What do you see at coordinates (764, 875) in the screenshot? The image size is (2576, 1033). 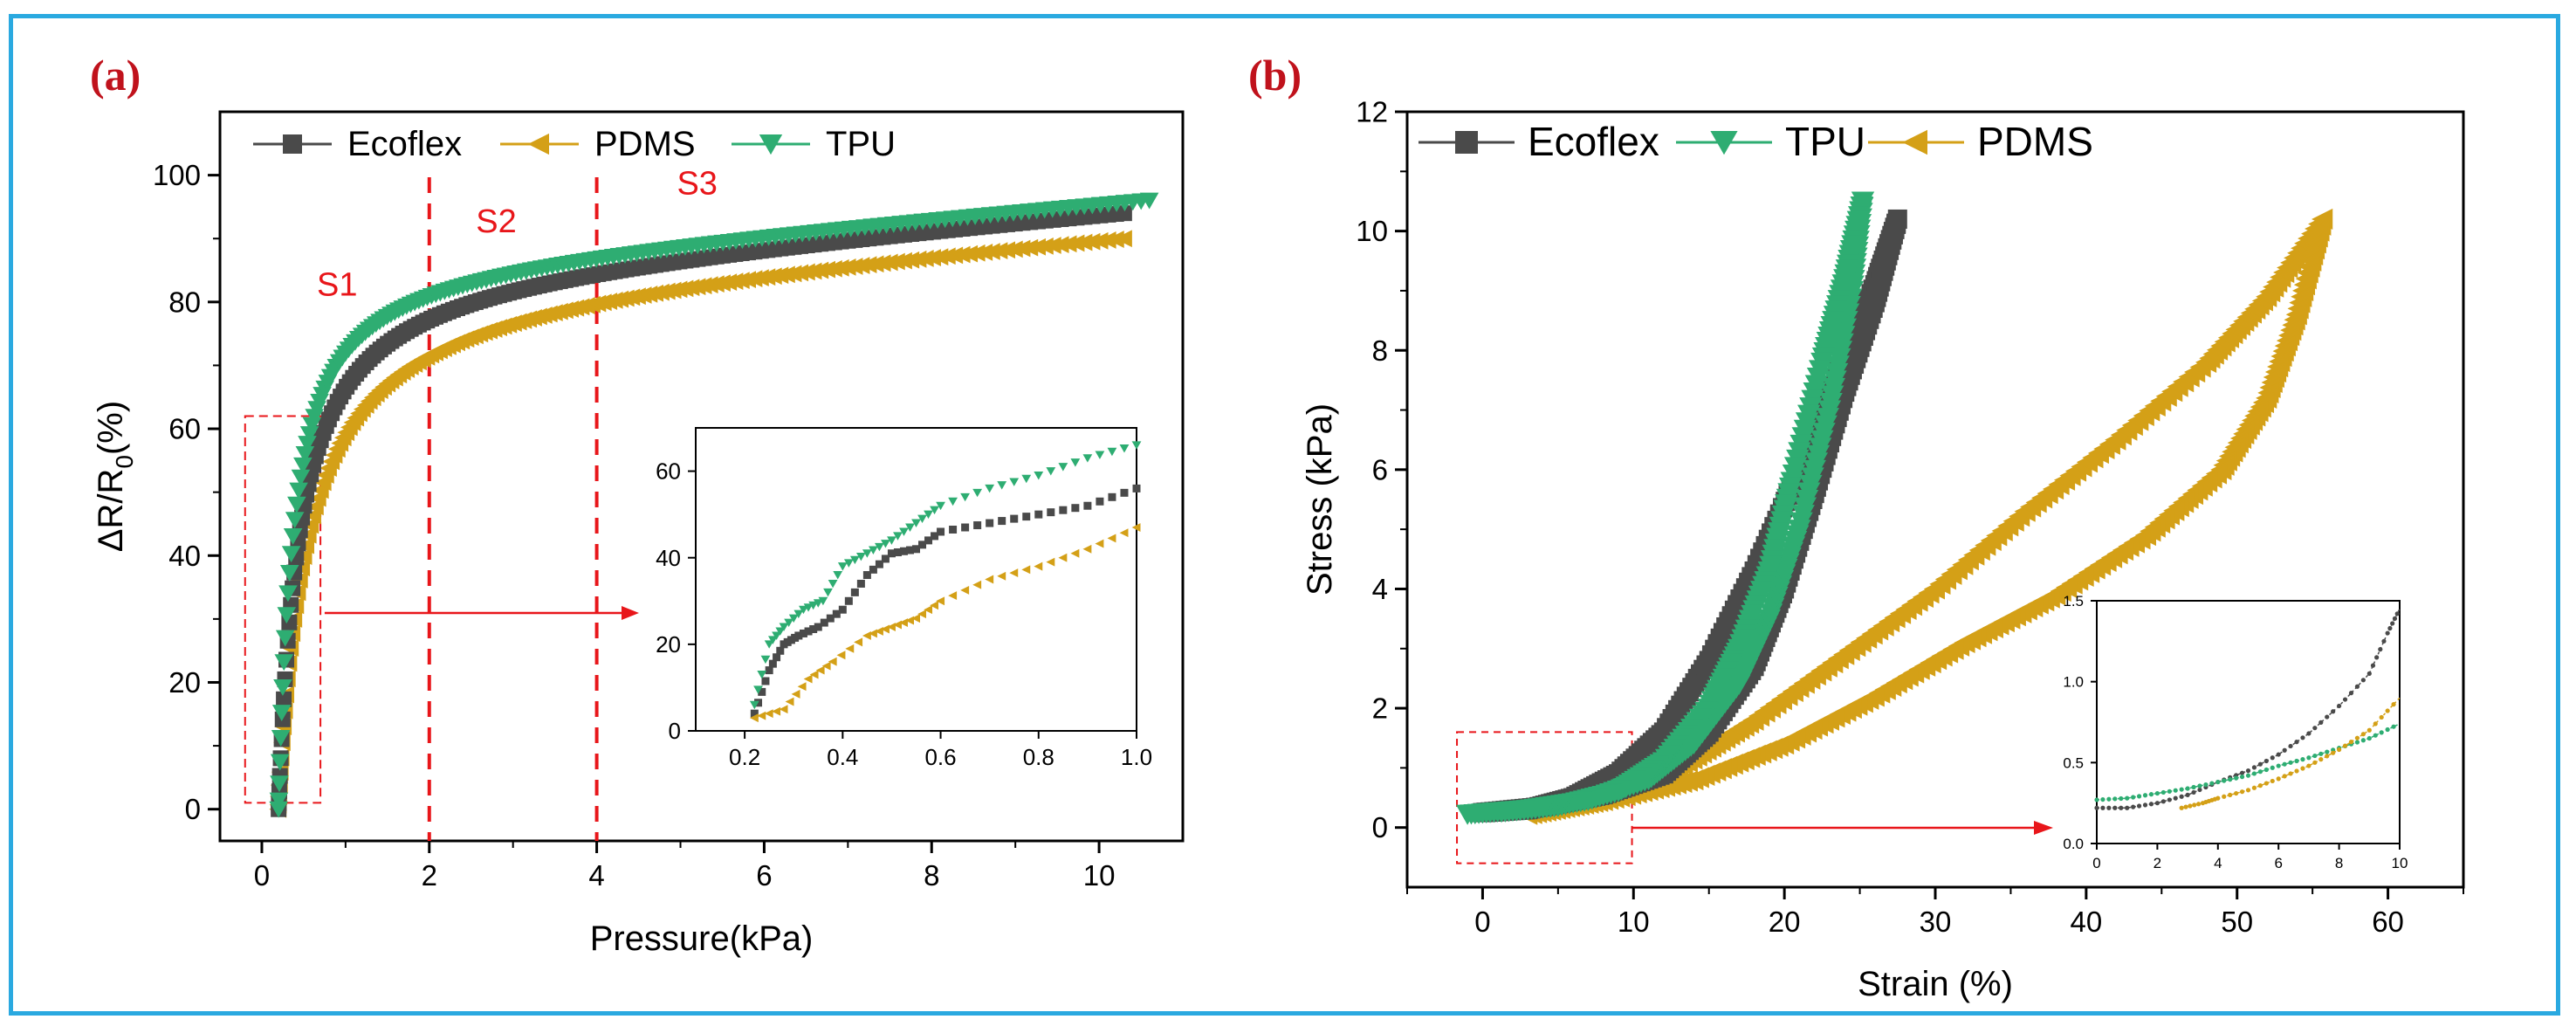 I see `chart-a-xtick-label: 6` at bounding box center [764, 875].